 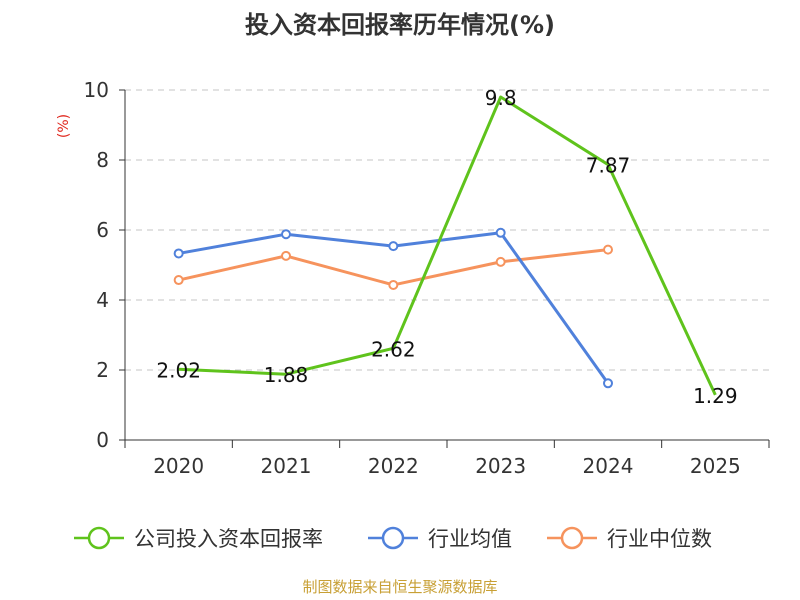 I want to click on x-tick-label: 2025, so click(x=715, y=466).